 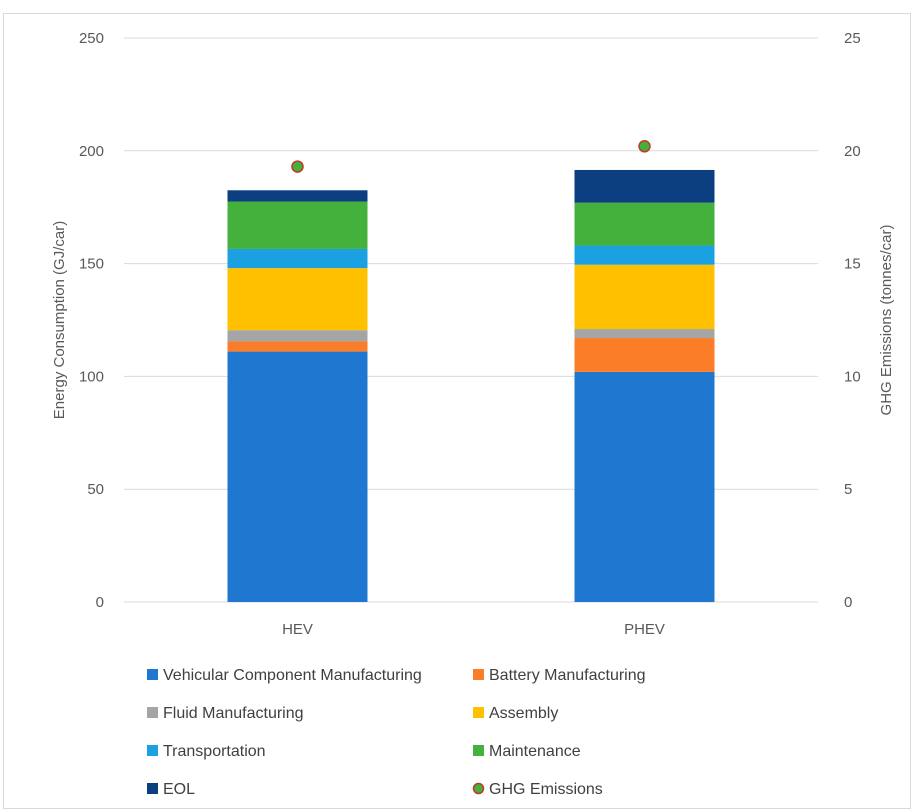 What do you see at coordinates (59, 320) in the screenshot?
I see `left-axis-title: Energy Consumption (GJ/car)` at bounding box center [59, 320].